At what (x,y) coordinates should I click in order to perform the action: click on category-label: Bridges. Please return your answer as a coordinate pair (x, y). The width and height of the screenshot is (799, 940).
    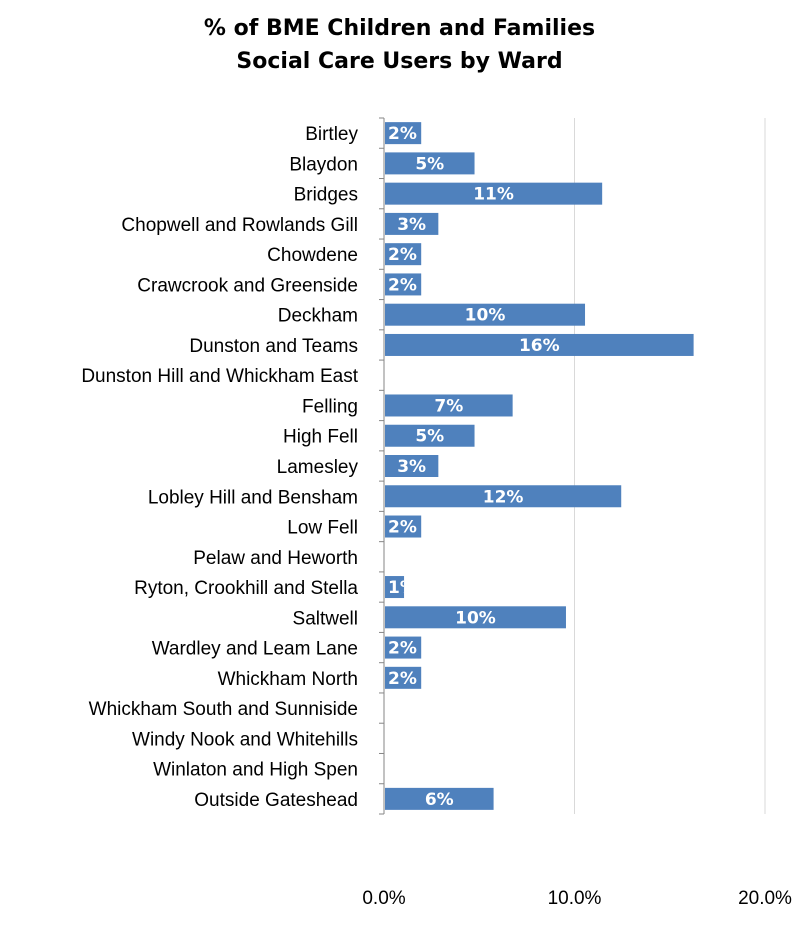
    Looking at the image, I should click on (326, 195).